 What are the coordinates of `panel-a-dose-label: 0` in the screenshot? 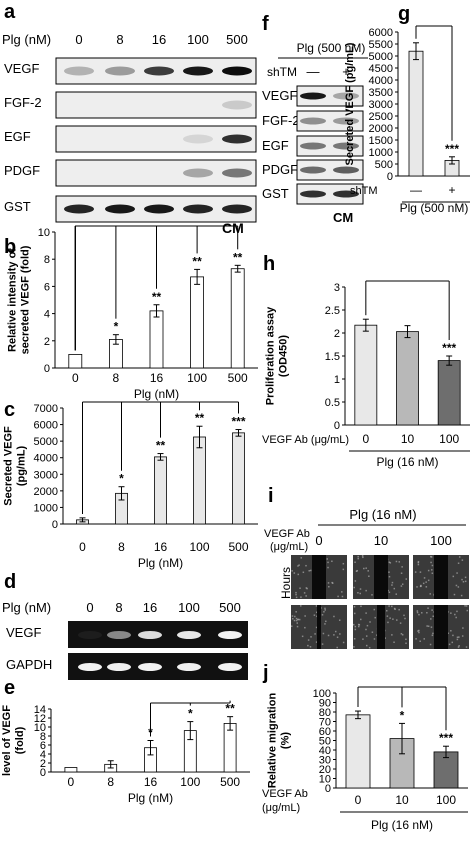 It's located at (78, 39).